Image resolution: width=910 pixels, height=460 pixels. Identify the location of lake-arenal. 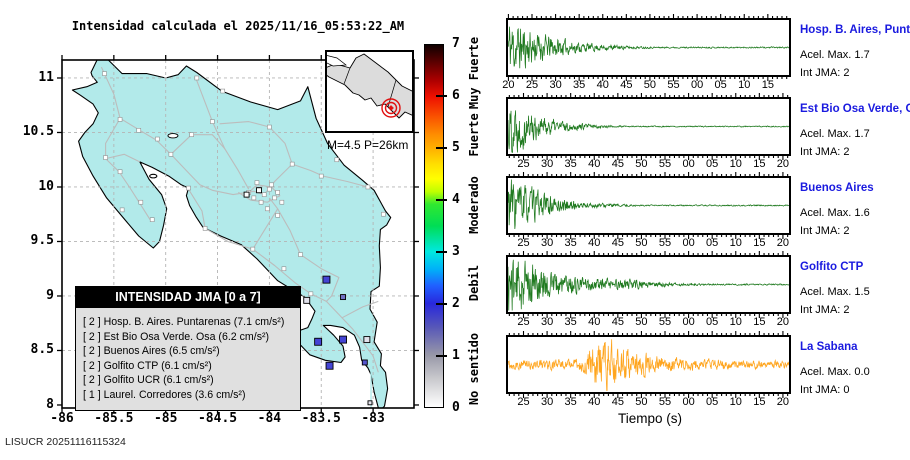
(173, 136).